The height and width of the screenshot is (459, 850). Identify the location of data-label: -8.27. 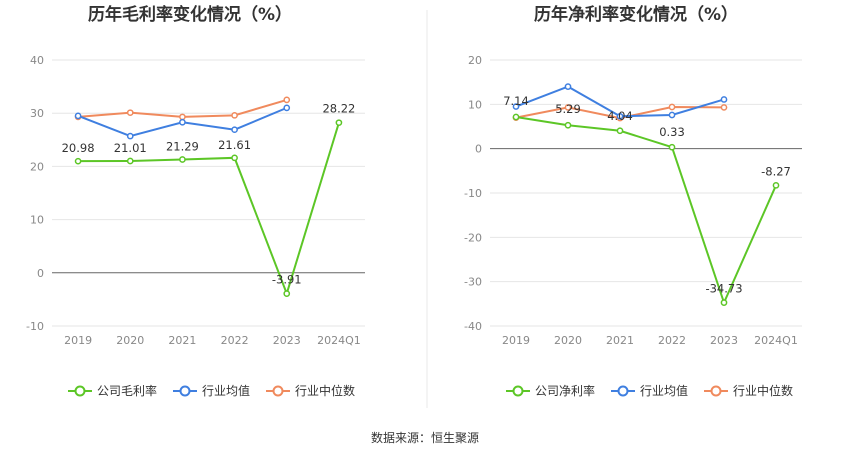
(776, 171).